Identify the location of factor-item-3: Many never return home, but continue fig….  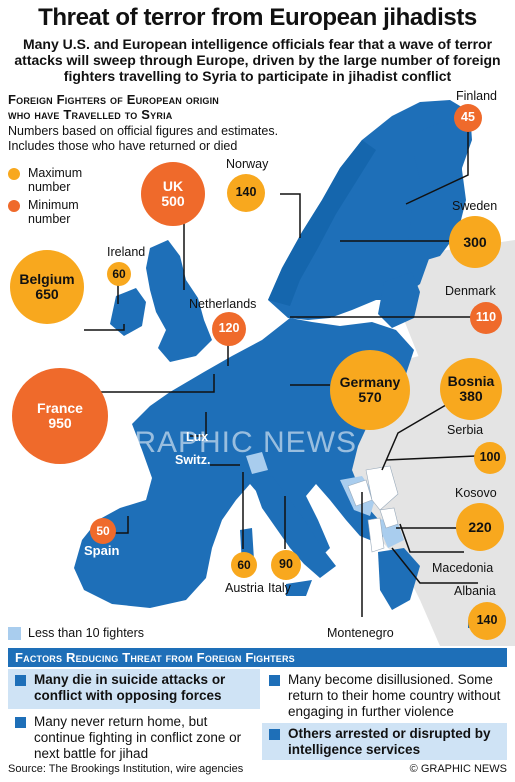
(134, 736).